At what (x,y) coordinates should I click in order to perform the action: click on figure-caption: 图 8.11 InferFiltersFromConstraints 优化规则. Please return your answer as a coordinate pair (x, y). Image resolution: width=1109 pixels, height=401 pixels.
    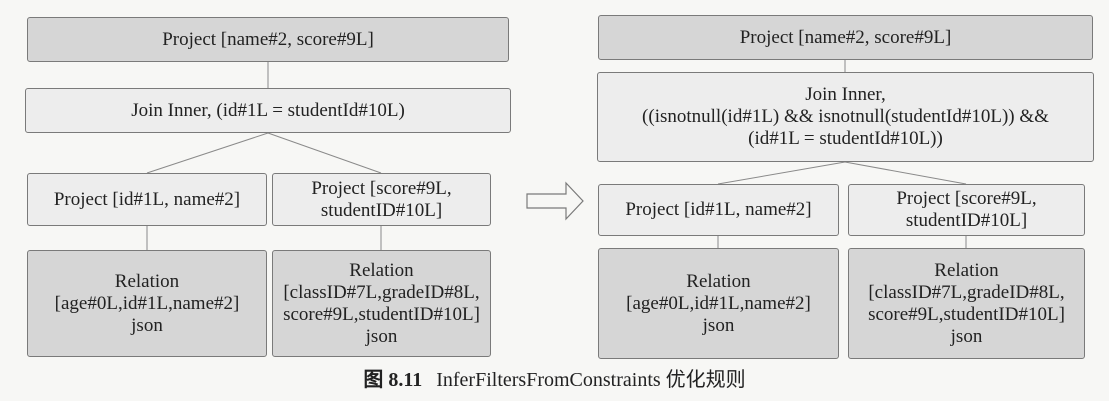
    Looking at the image, I should click on (554, 380).